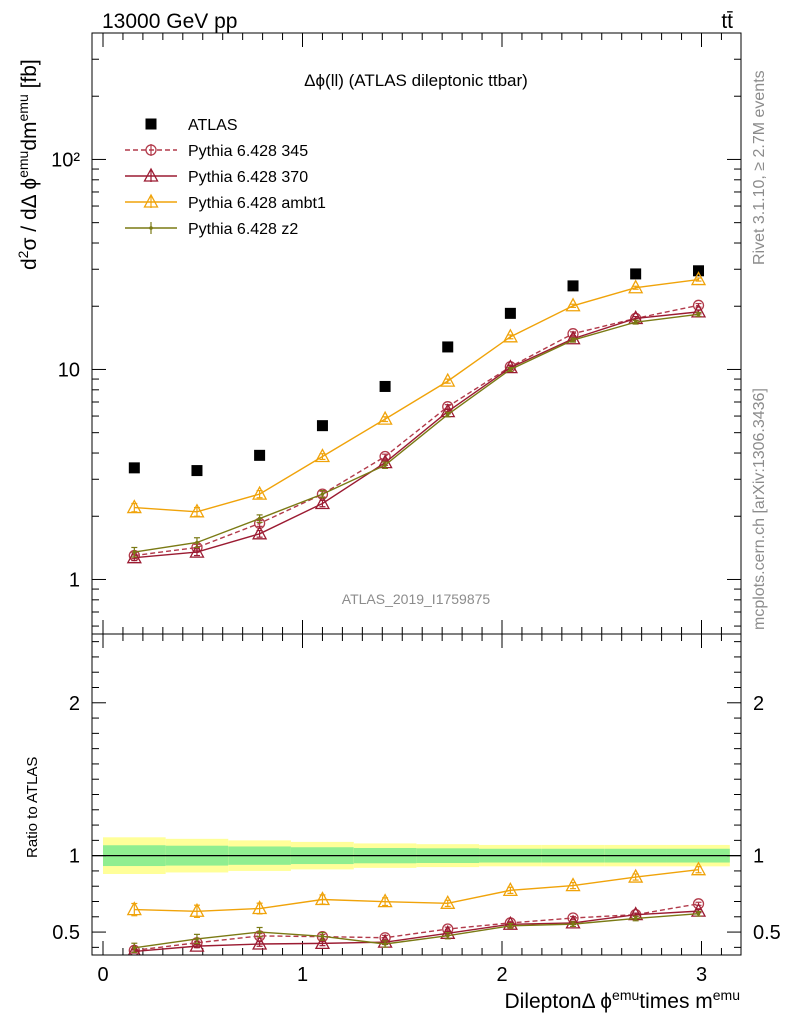  I want to click on legend-label: ATLAS, so click(213, 125).